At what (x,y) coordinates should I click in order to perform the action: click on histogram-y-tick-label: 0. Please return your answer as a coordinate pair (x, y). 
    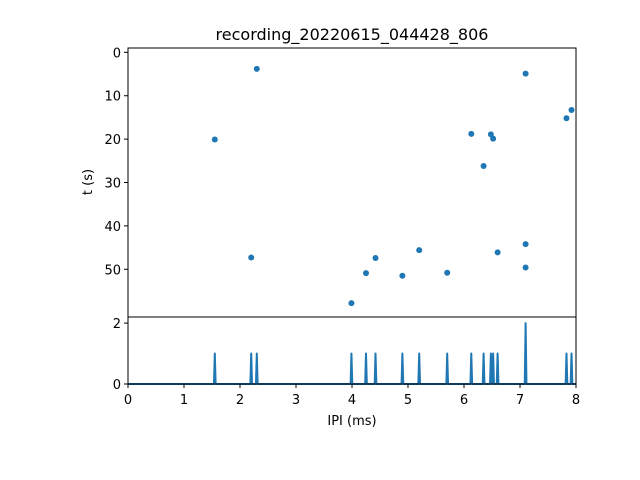
    Looking at the image, I should click on (117, 385).